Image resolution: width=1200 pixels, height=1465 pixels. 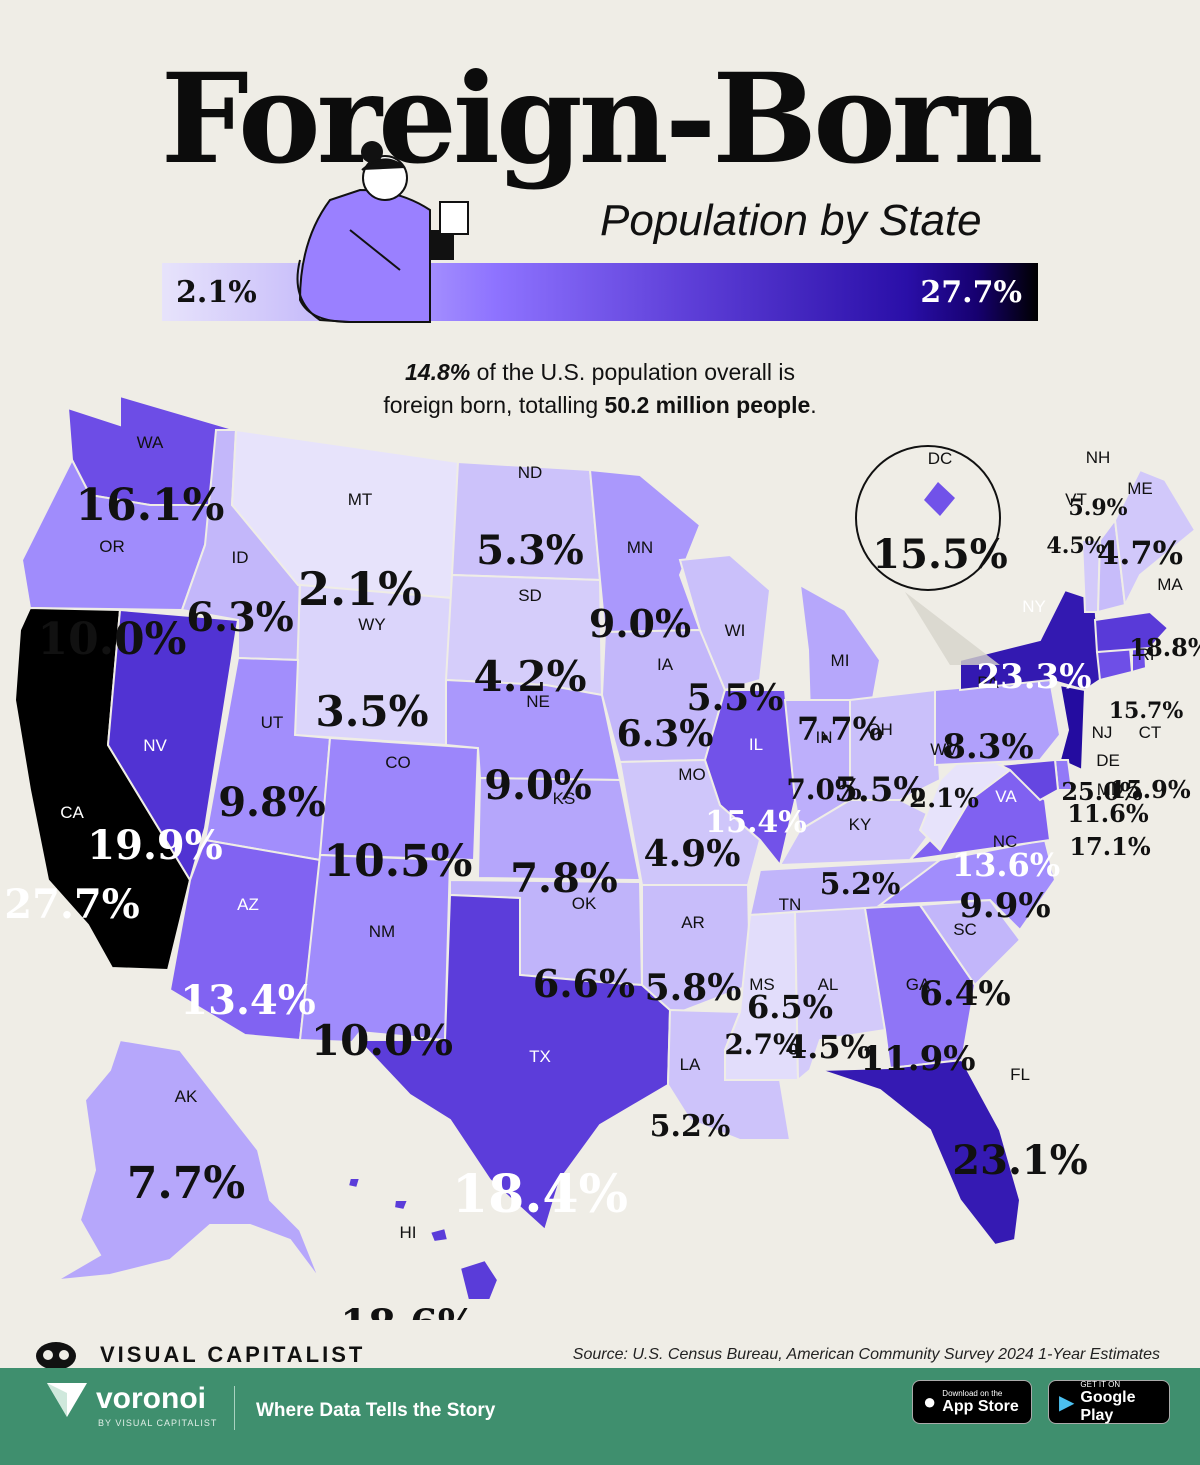 I want to click on state-abbr-wv: WV, so click(x=944, y=749).